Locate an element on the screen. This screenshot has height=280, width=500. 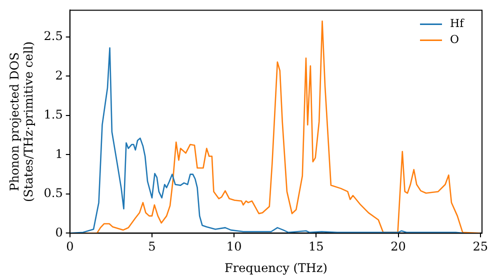
y-axis-title: Phonon projected DOS (States/THz·primitive cell) is located at coordinates (21, 121).